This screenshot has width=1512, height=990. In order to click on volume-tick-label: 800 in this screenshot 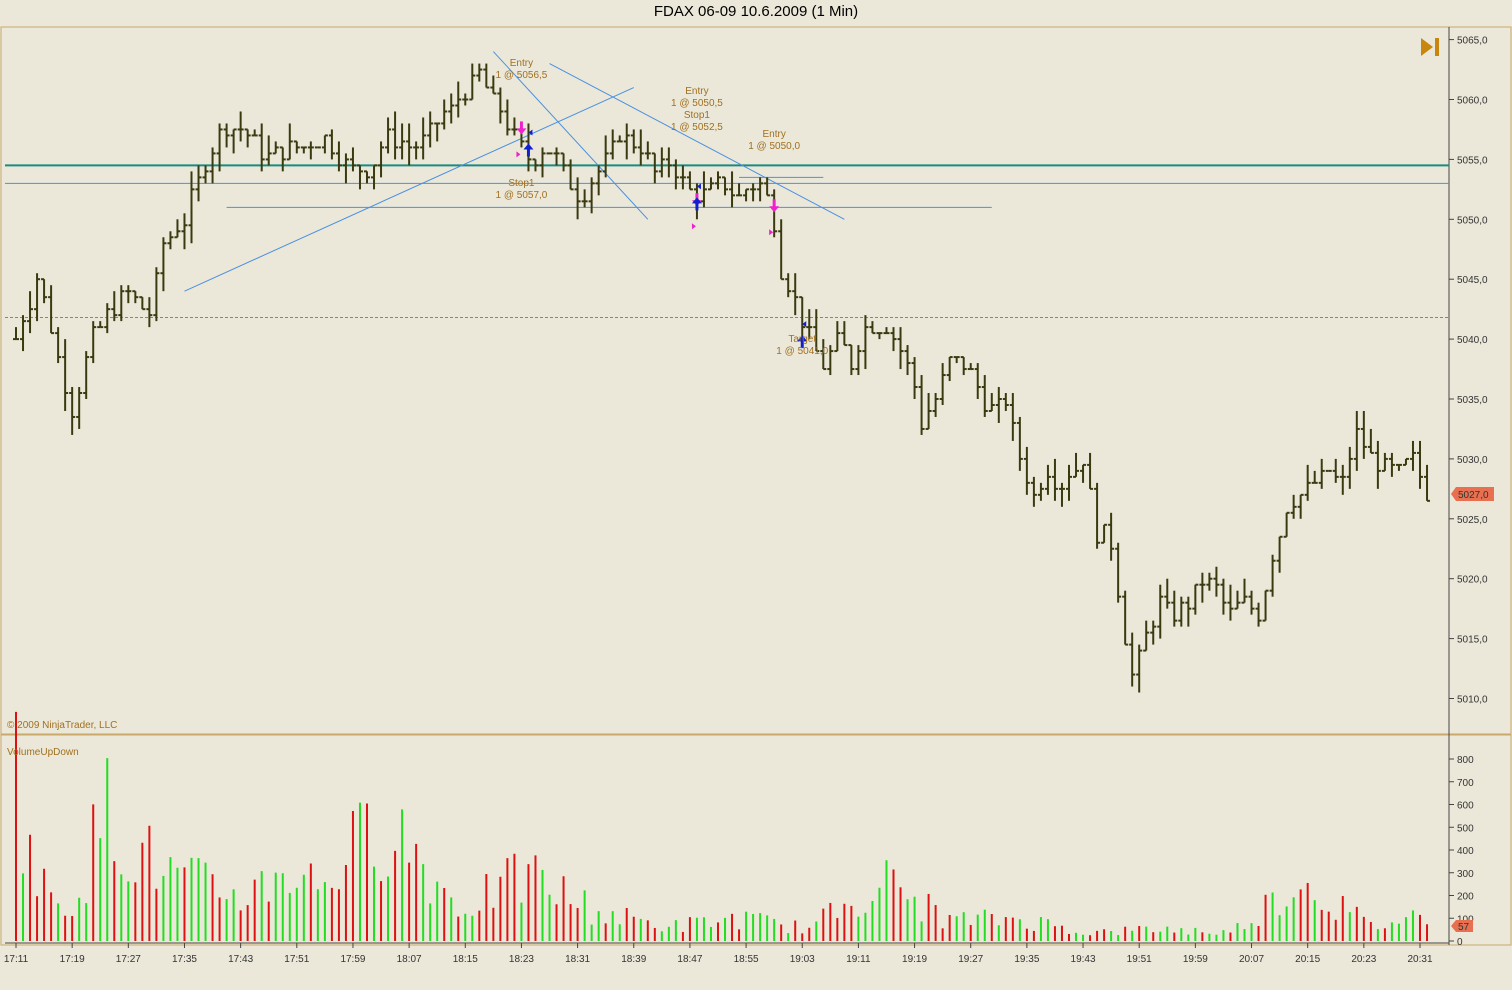, I will do `click(1465, 760)`.